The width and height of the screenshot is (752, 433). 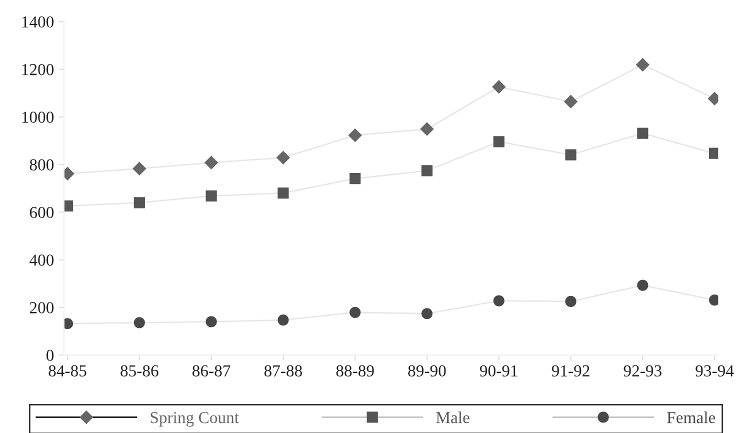 I want to click on y-tick-label: 400, so click(x=42, y=260).